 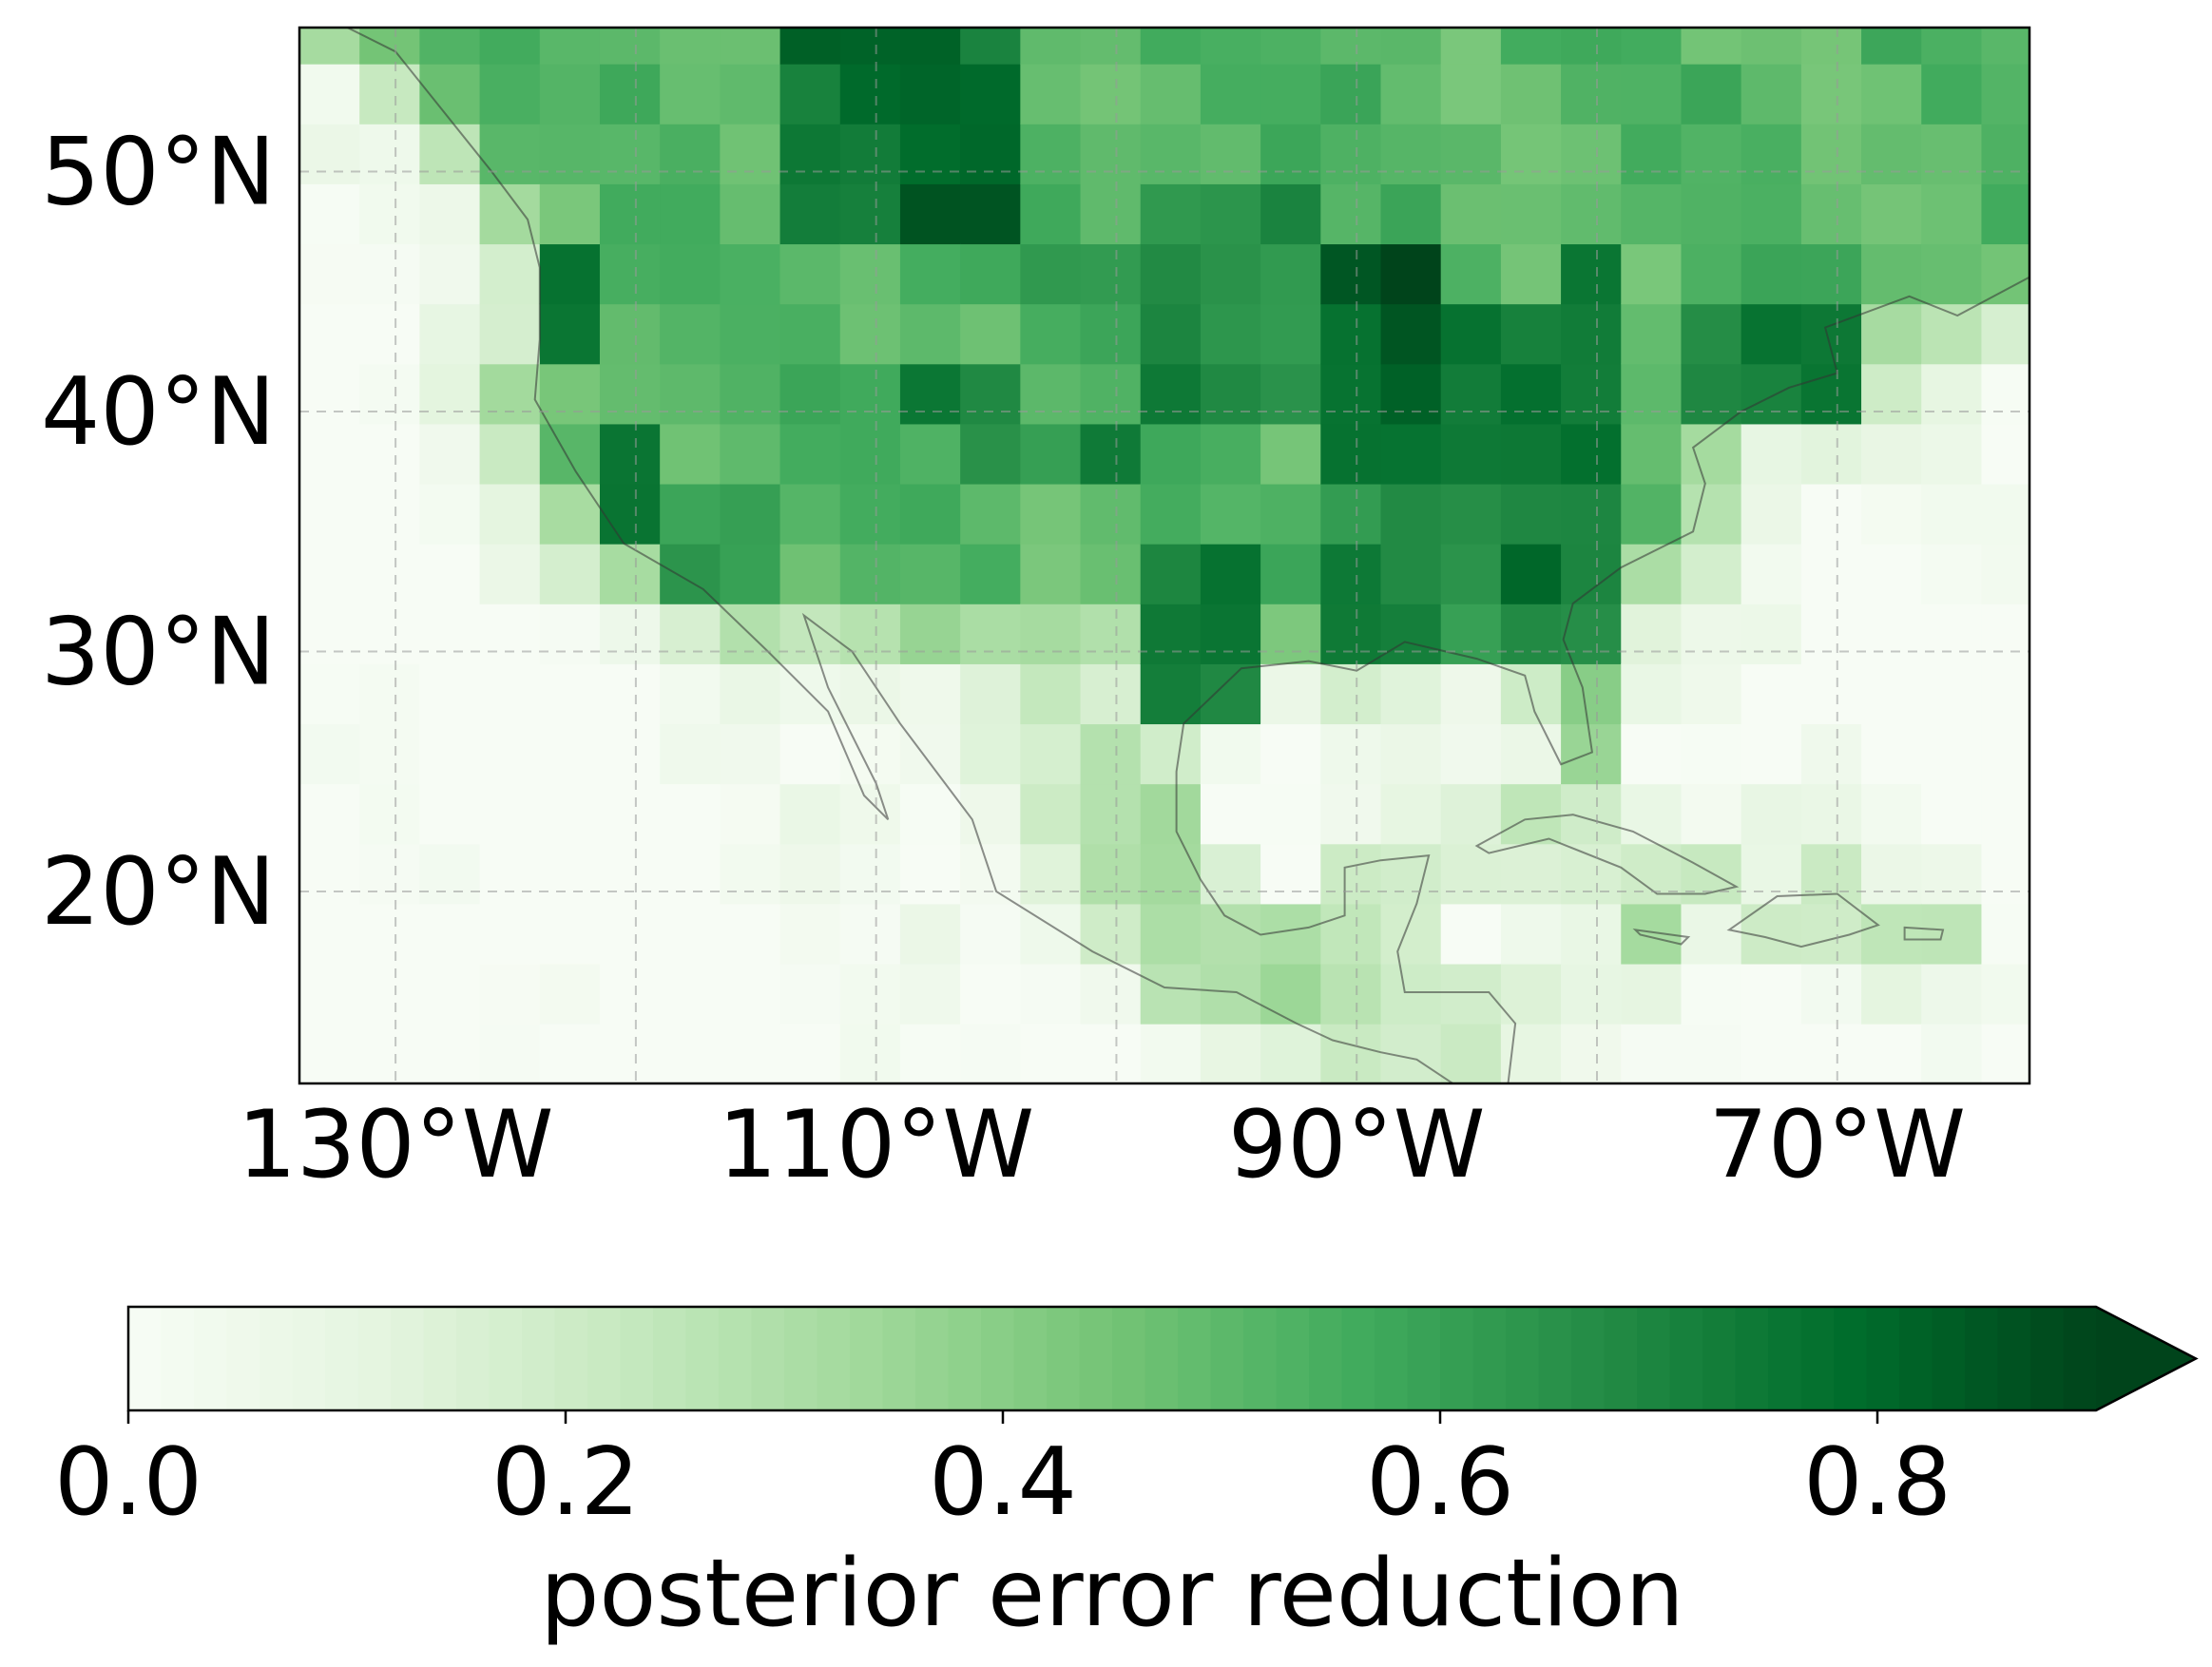 I want to click on colorbar-tick-label: 0.2, so click(x=566, y=1482).